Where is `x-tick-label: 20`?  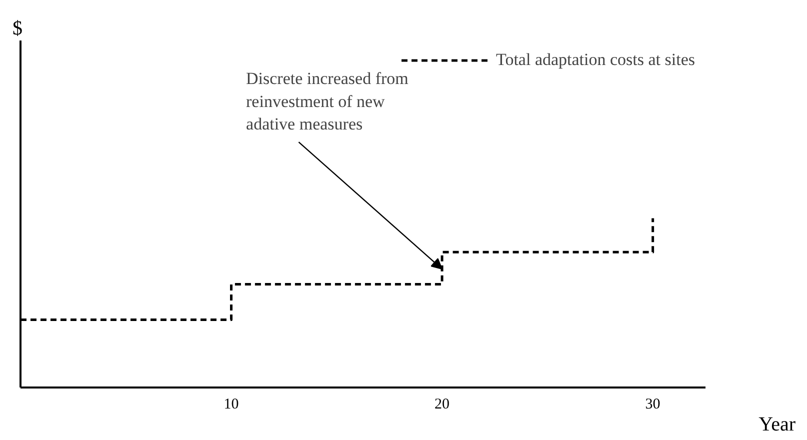
x-tick-label: 20 is located at coordinates (442, 404).